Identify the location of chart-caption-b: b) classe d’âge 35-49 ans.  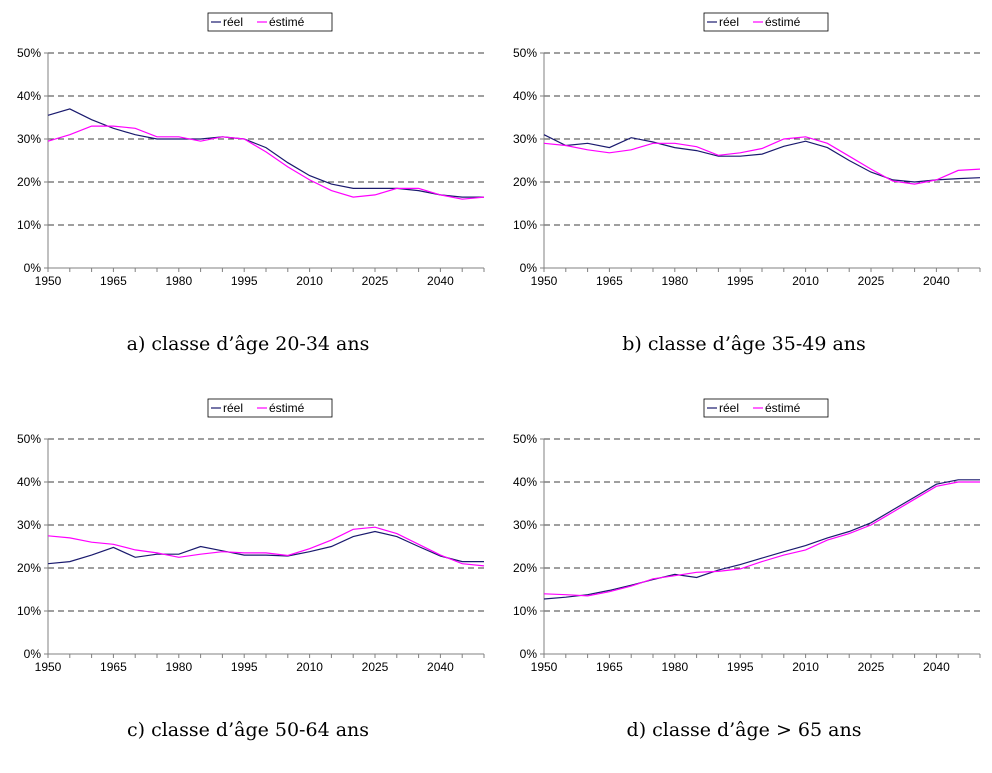
(744, 344).